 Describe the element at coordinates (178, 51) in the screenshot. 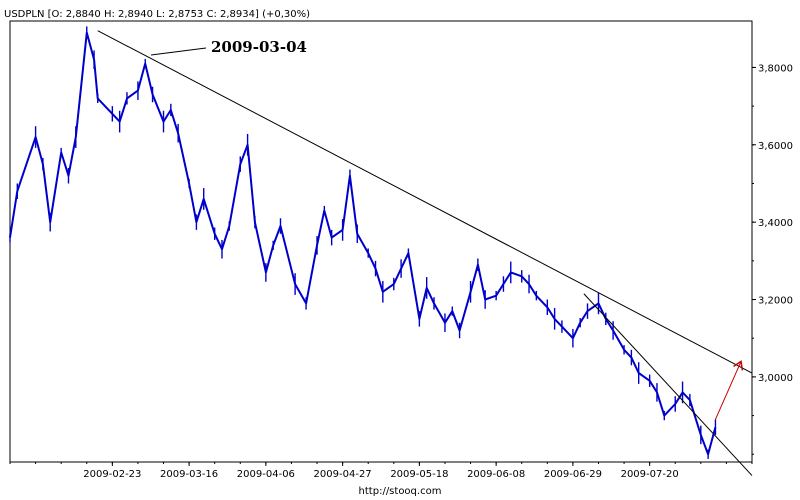

I see `annotation-pointer` at that location.